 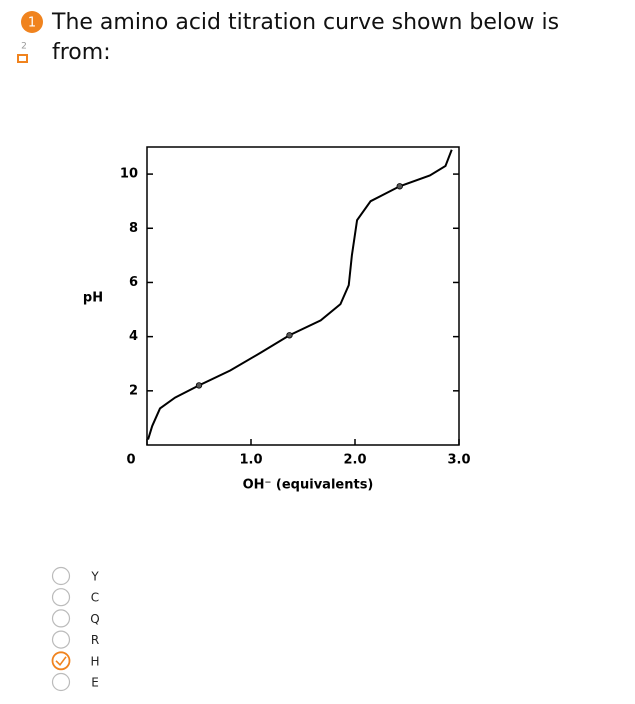 I want to click on option-label: R, so click(x=95, y=640).